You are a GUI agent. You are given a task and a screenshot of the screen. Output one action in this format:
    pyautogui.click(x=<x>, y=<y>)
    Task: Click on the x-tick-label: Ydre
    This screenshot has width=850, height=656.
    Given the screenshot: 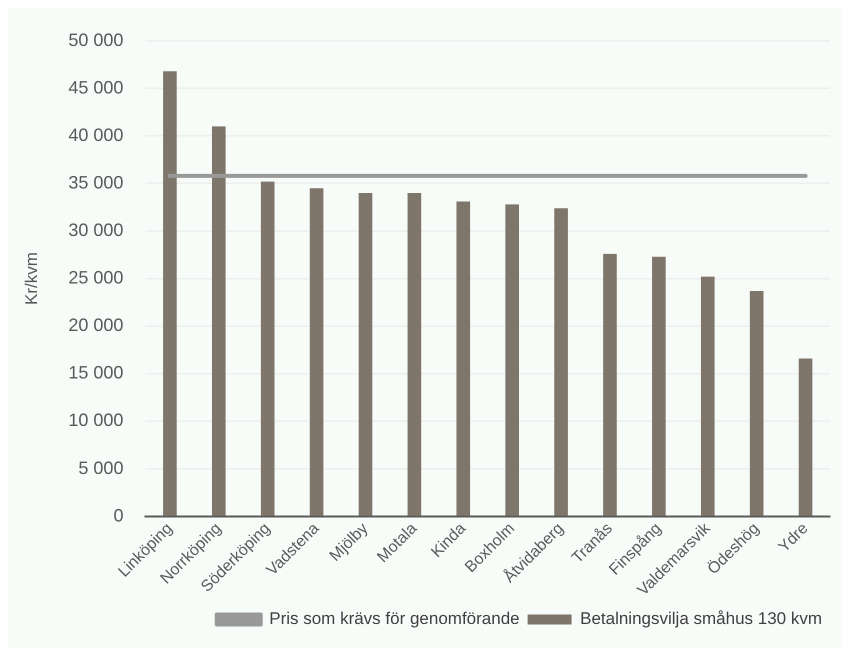 What is the action you would take?
    pyautogui.click(x=794, y=538)
    